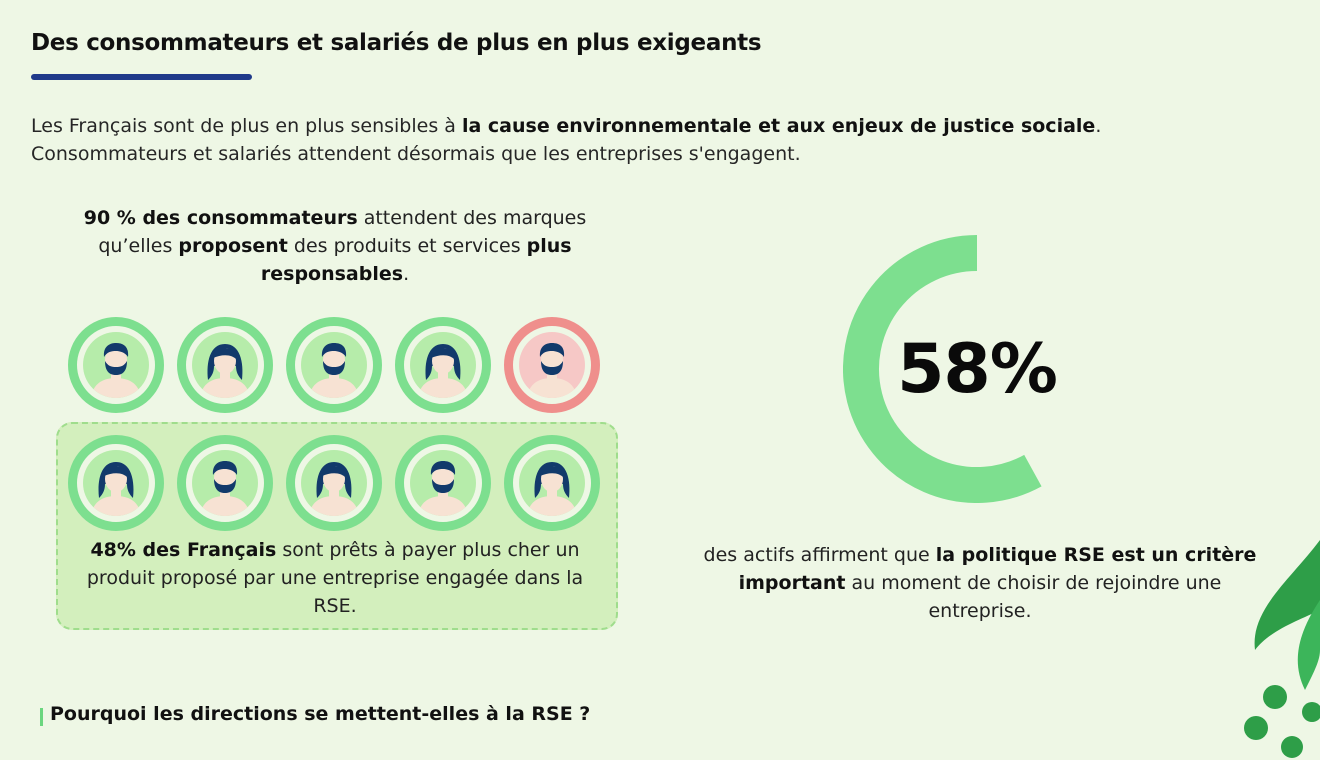  Describe the element at coordinates (233, 246) in the screenshot. I see `consumers-stat-bold-2: proposent` at that location.